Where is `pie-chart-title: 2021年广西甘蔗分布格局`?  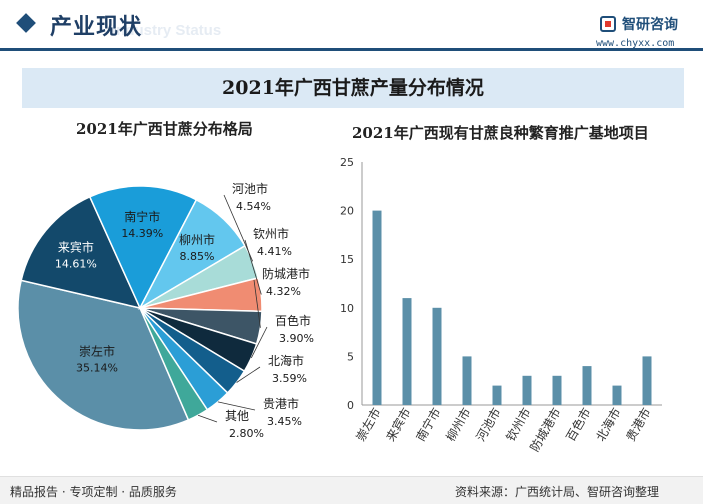 pie-chart-title: 2021年广西甘蔗分布格局 is located at coordinates (164, 129).